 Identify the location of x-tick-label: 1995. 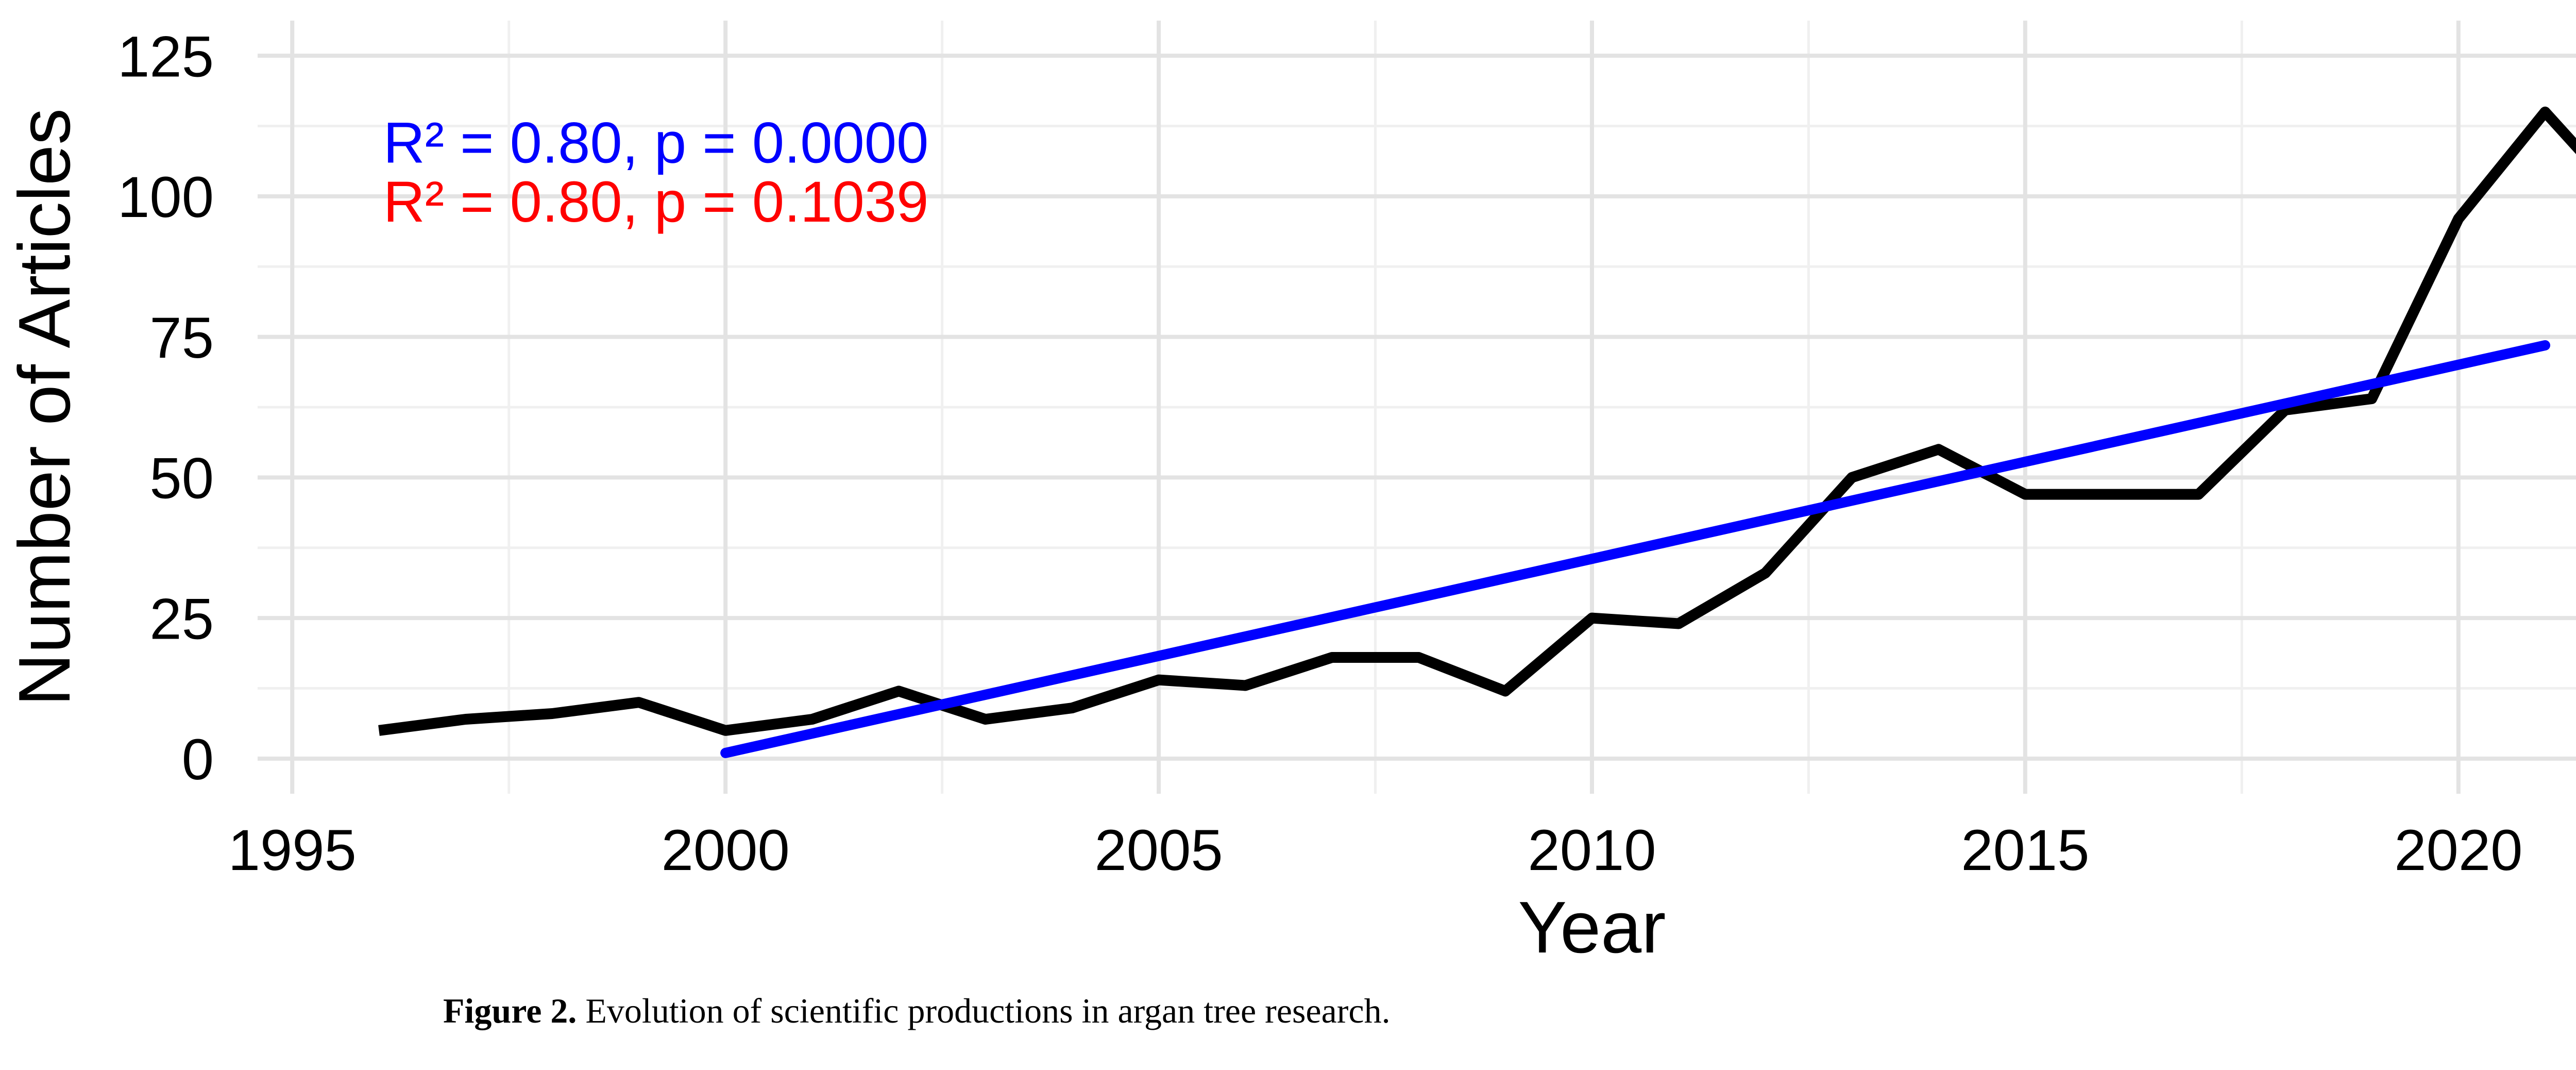
(292, 850).